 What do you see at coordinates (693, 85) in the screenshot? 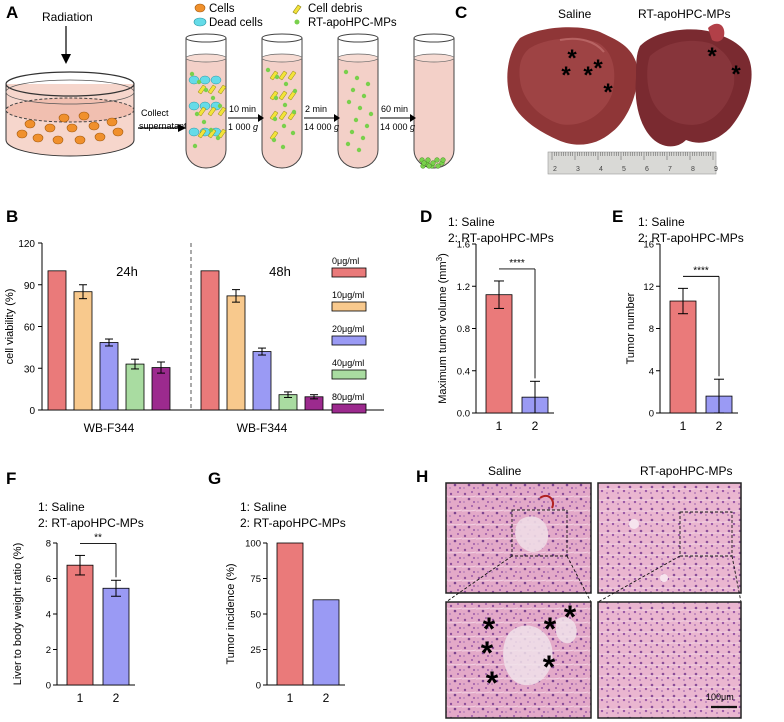
I see `liver-photo-mps` at bounding box center [693, 85].